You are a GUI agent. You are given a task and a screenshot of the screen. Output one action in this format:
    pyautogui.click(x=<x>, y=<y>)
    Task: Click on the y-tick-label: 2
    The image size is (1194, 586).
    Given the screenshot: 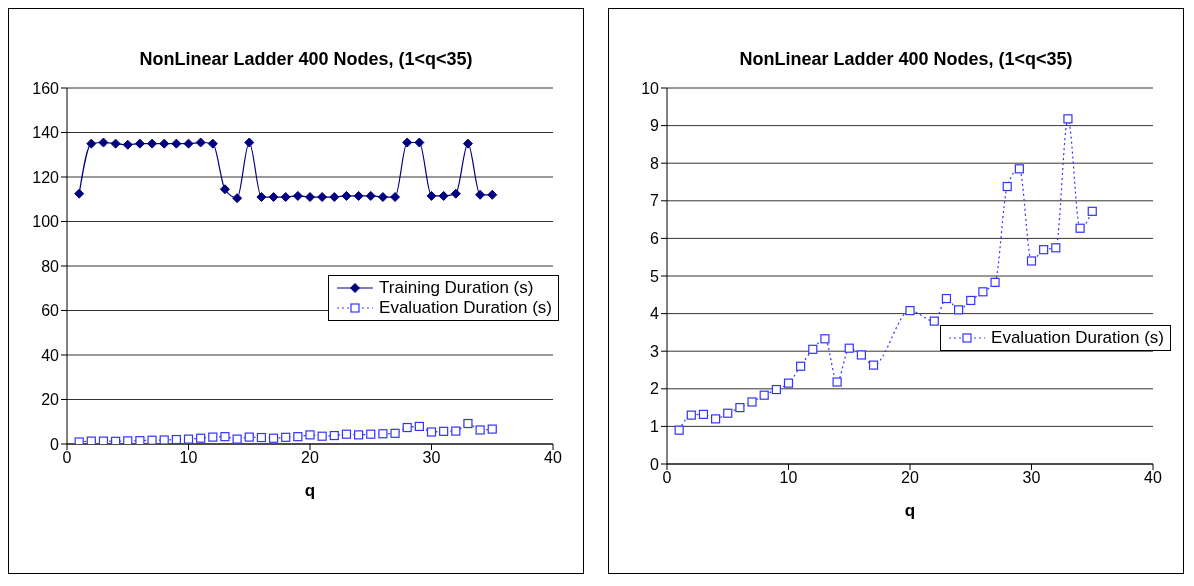 What is the action you would take?
    pyautogui.click(x=655, y=389)
    